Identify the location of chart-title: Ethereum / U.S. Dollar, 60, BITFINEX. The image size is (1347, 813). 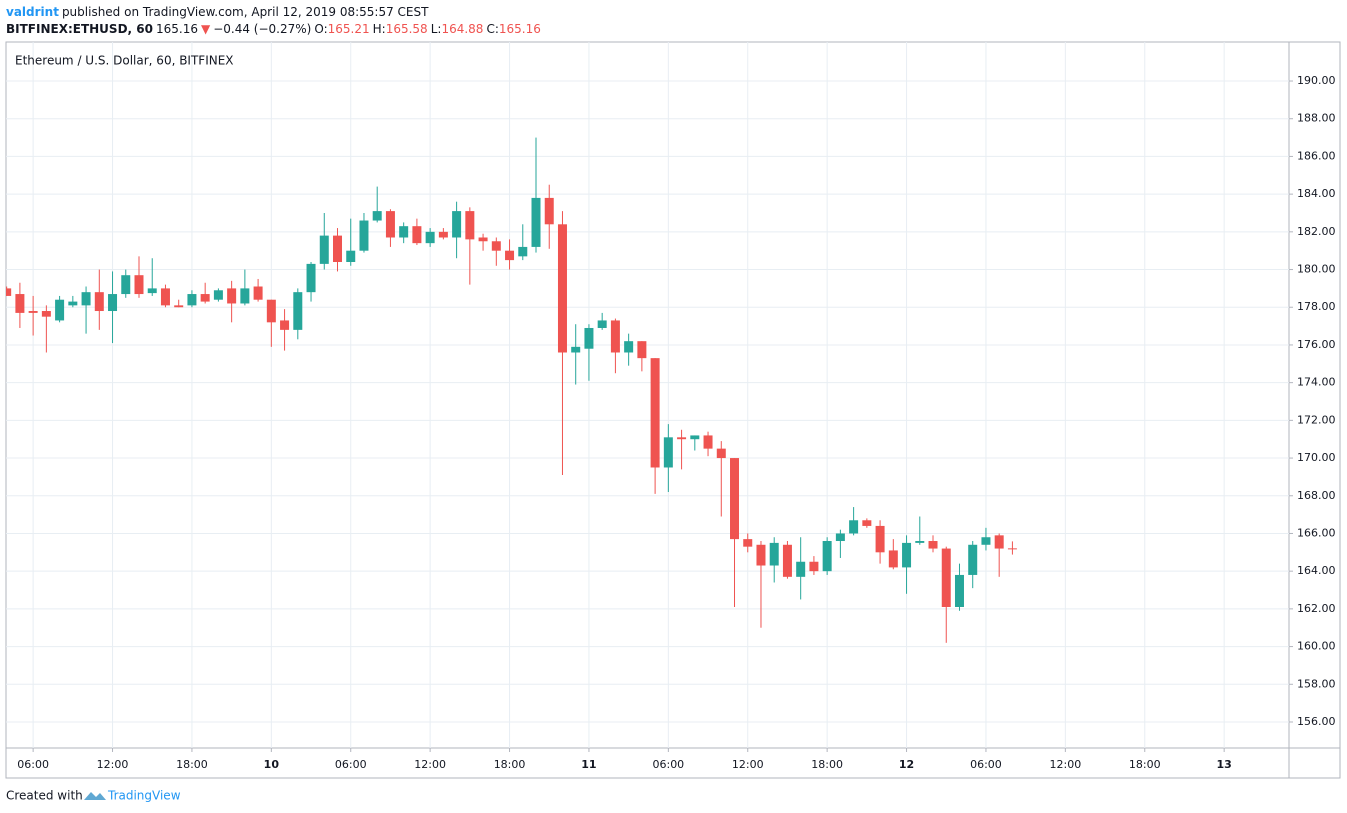
(124, 61).